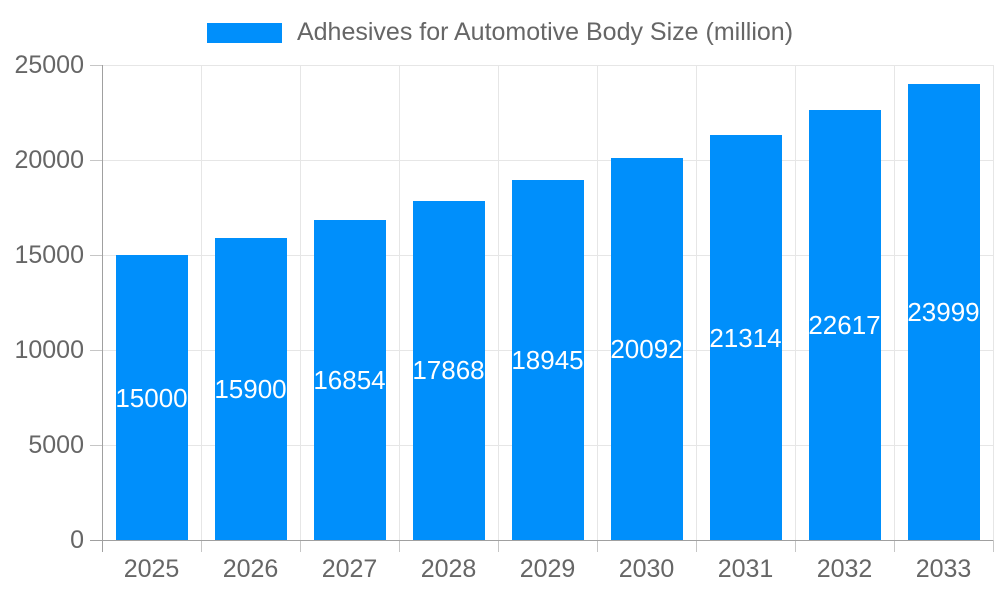  I want to click on x-tick-label: 2026, so click(250, 569).